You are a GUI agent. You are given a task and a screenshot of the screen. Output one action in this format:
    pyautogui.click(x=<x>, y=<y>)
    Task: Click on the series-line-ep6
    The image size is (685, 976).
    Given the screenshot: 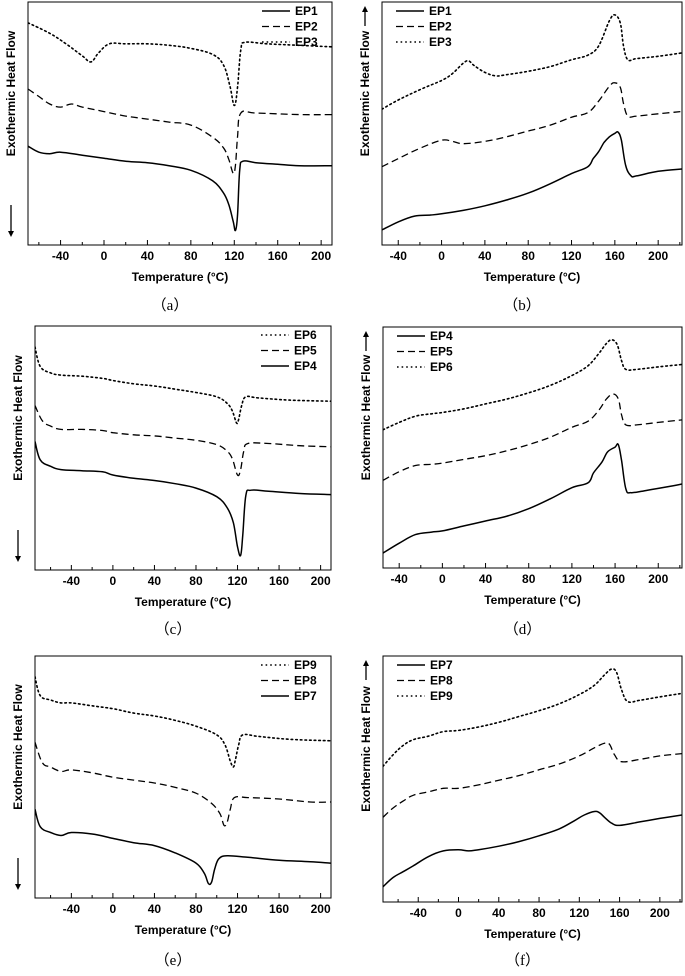 What is the action you would take?
    pyautogui.click(x=532, y=384)
    